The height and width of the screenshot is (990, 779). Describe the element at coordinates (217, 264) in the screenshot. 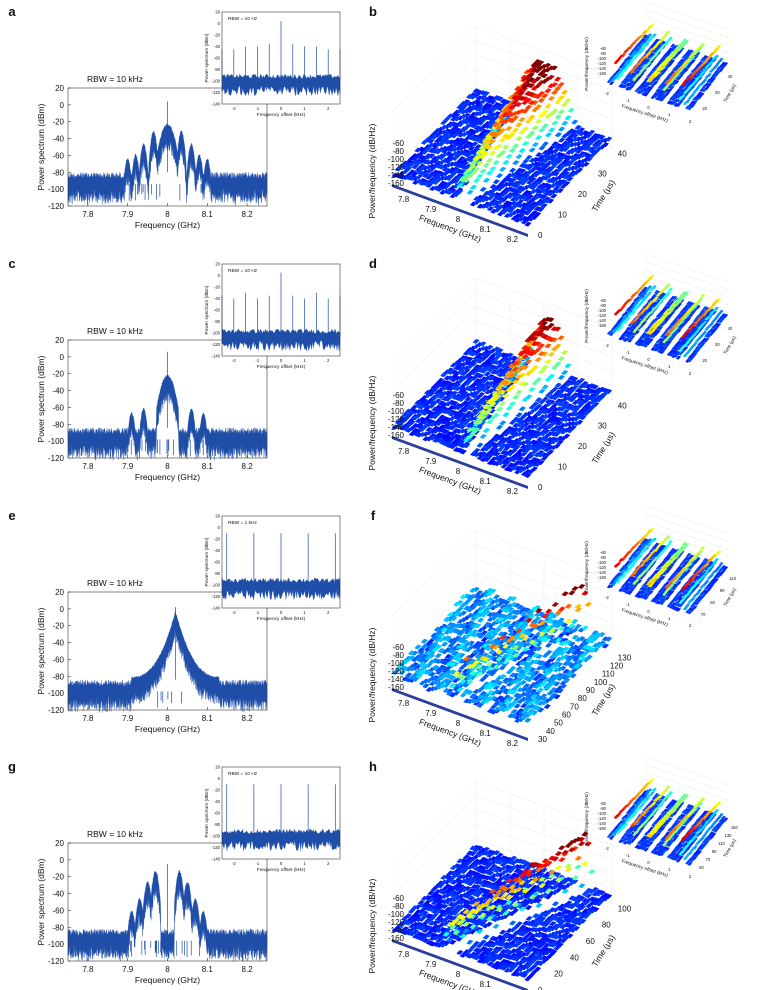

I see `inset-y-tick-label: 20` at that location.